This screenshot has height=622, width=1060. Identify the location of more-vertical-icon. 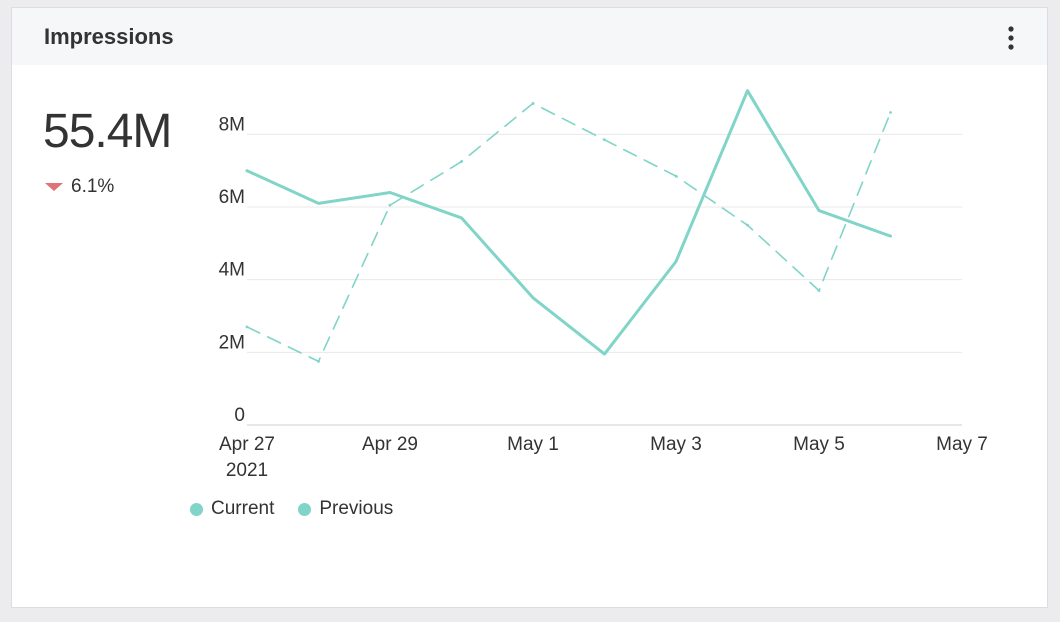
(1011, 38).